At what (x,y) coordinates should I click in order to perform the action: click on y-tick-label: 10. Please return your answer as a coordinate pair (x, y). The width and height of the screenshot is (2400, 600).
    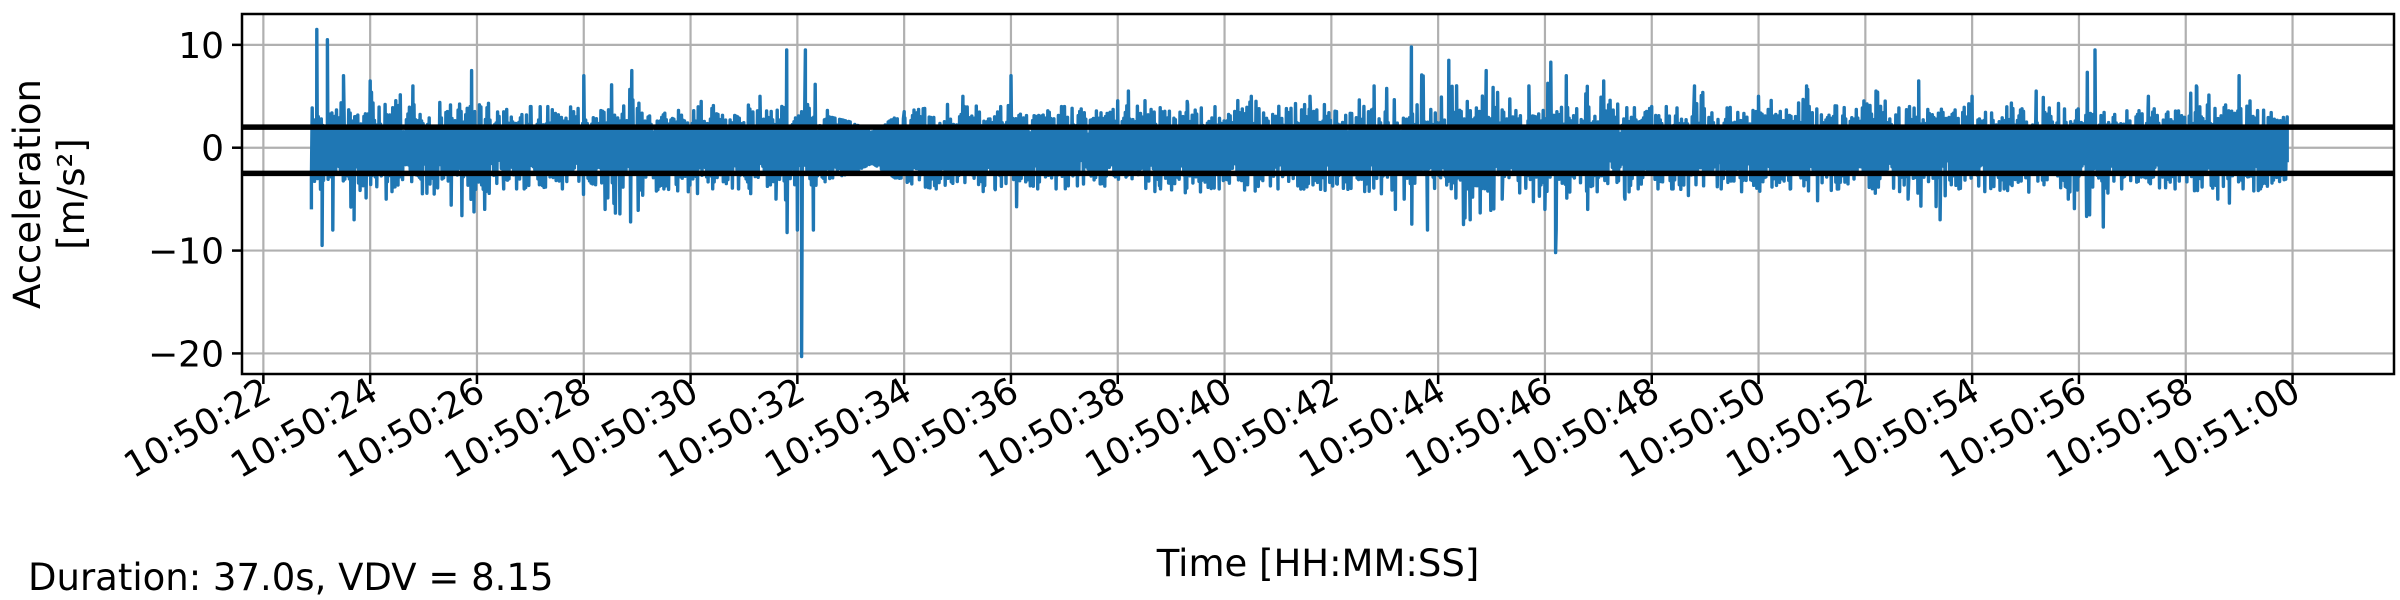
    Looking at the image, I should click on (201, 46).